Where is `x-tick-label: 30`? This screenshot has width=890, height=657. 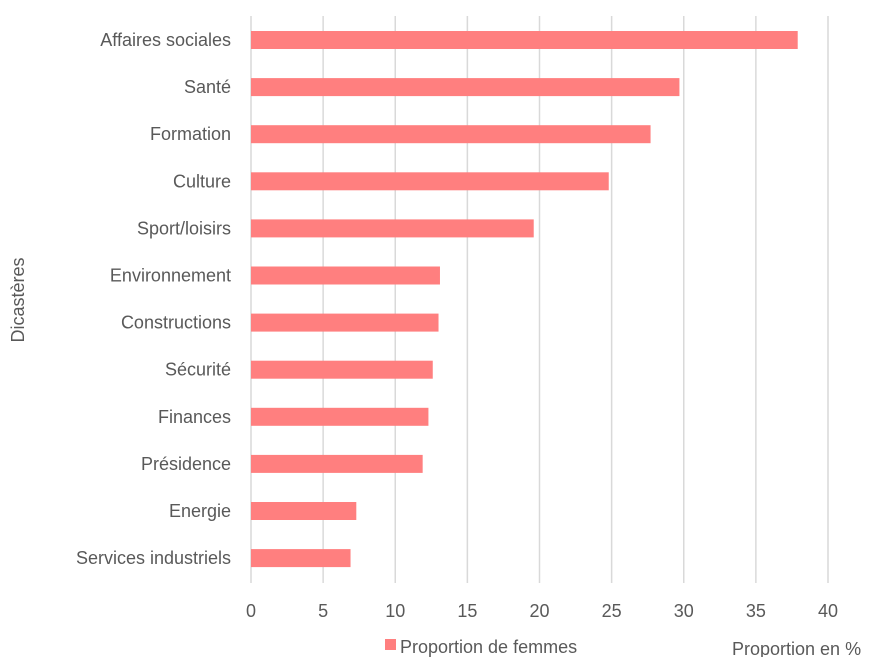
x-tick-label: 30 is located at coordinates (684, 611).